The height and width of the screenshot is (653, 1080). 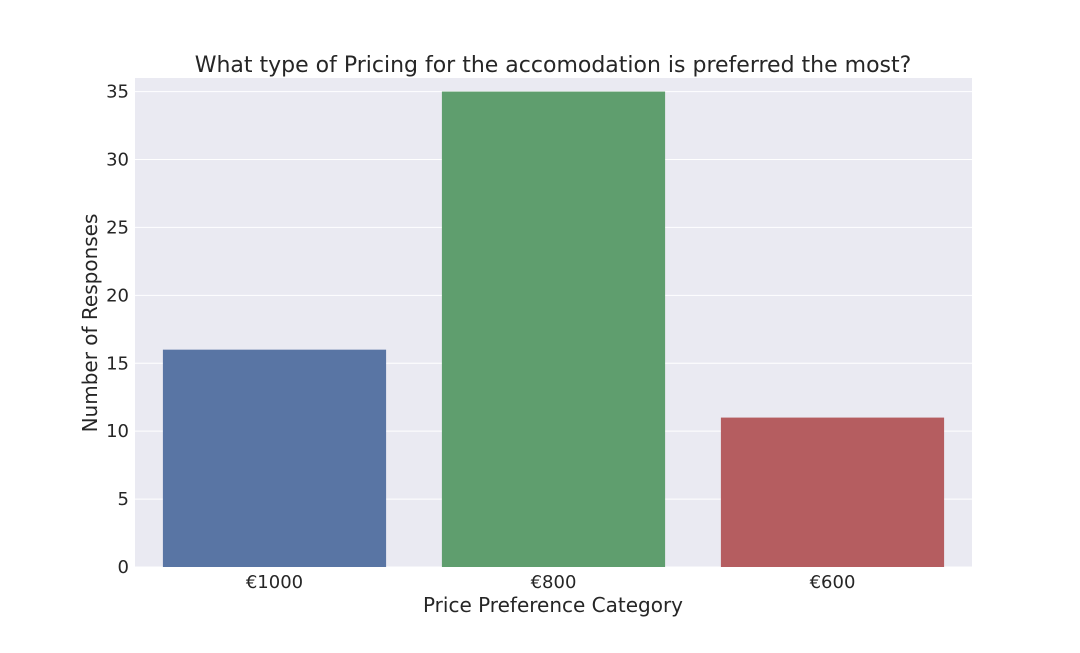 What do you see at coordinates (553, 605) in the screenshot?
I see `x-axis-label: Price Preference Category` at bounding box center [553, 605].